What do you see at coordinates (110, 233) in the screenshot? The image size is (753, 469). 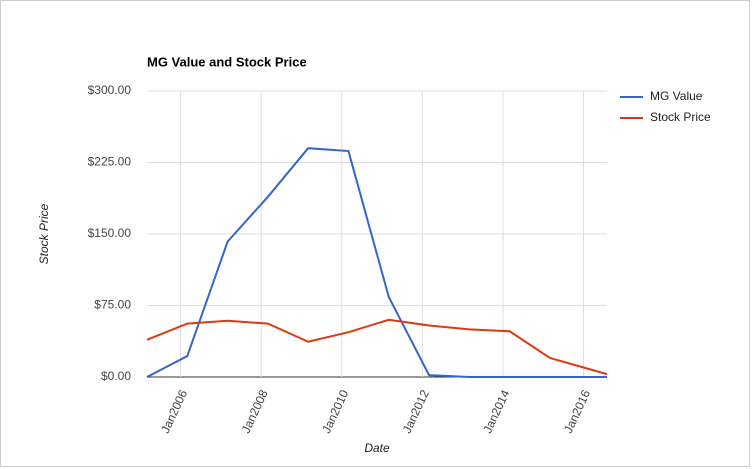 I see `y-tick-label: $150.00` at bounding box center [110, 233].